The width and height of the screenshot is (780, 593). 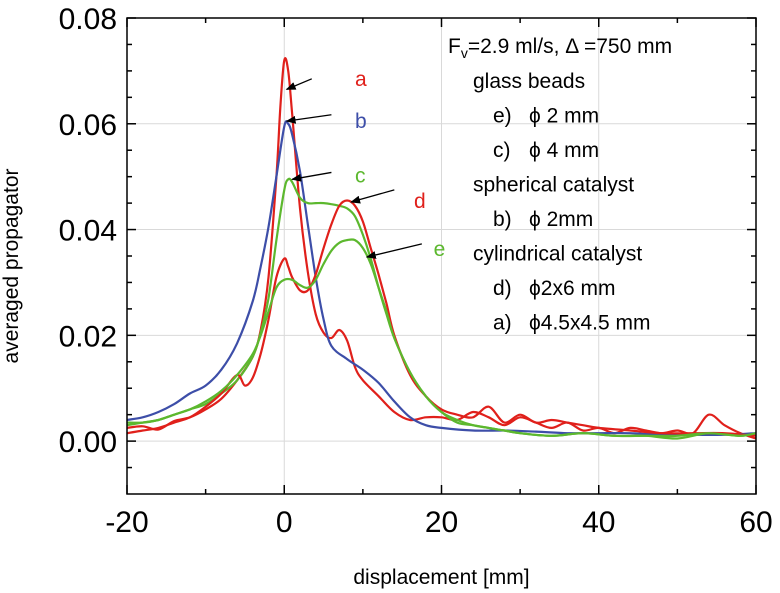 I want to click on y-tick-label: 0.08, so click(x=88, y=19).